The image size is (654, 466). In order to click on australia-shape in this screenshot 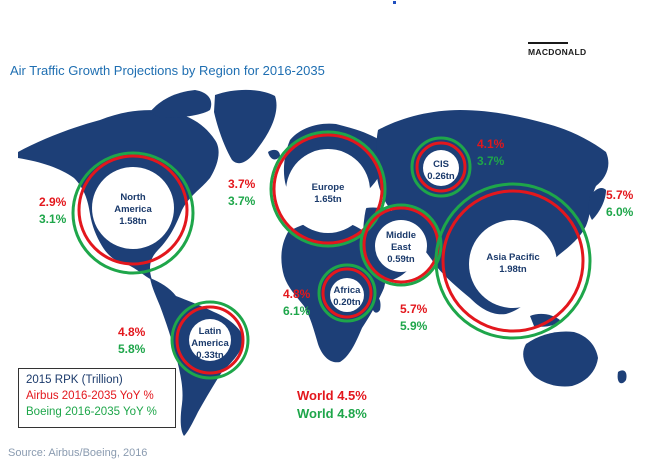, I will do `click(560, 359)`.